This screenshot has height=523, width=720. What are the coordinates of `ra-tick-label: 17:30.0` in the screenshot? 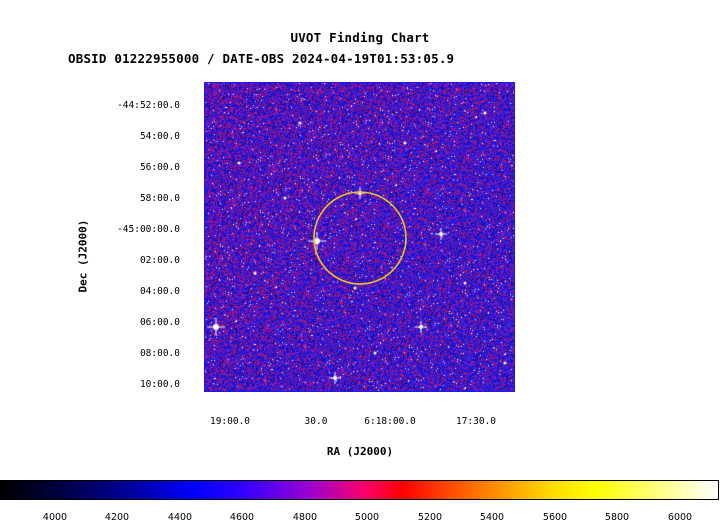 It's located at (476, 421).